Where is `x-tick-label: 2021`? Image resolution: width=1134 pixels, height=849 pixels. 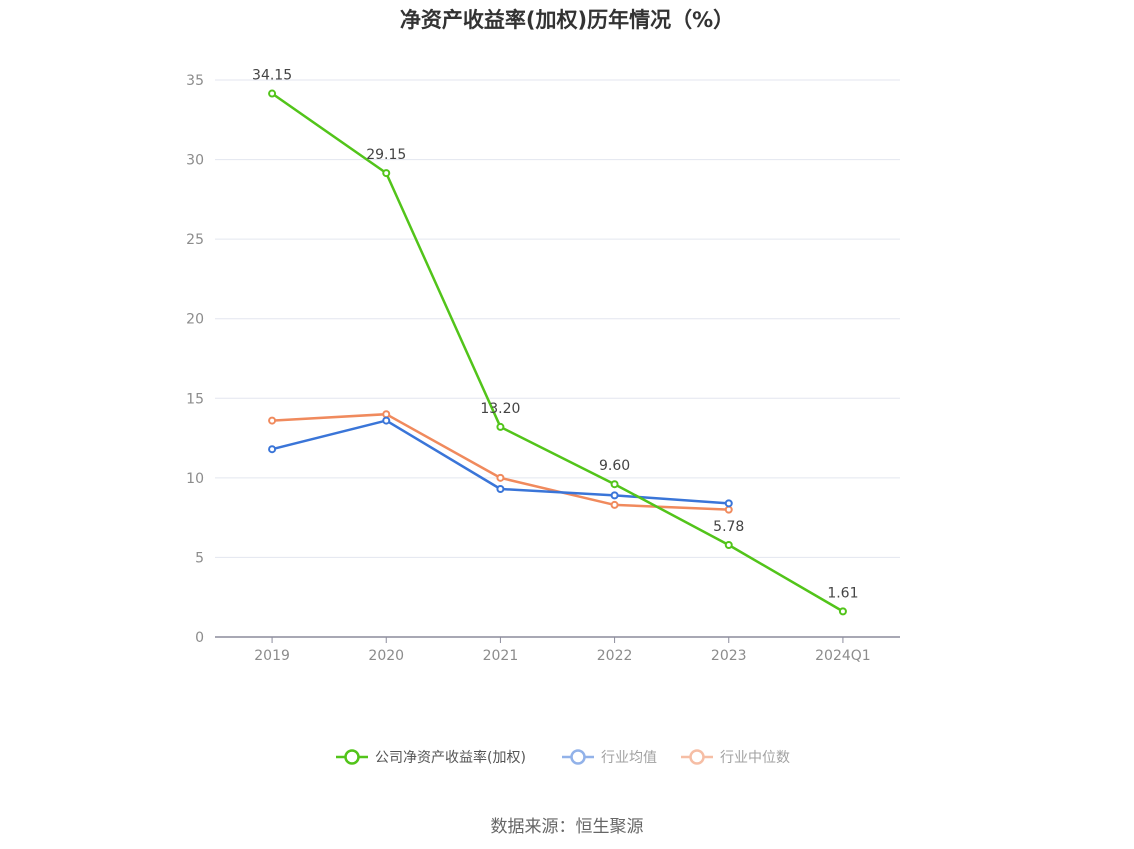 x-tick-label: 2021 is located at coordinates (501, 656).